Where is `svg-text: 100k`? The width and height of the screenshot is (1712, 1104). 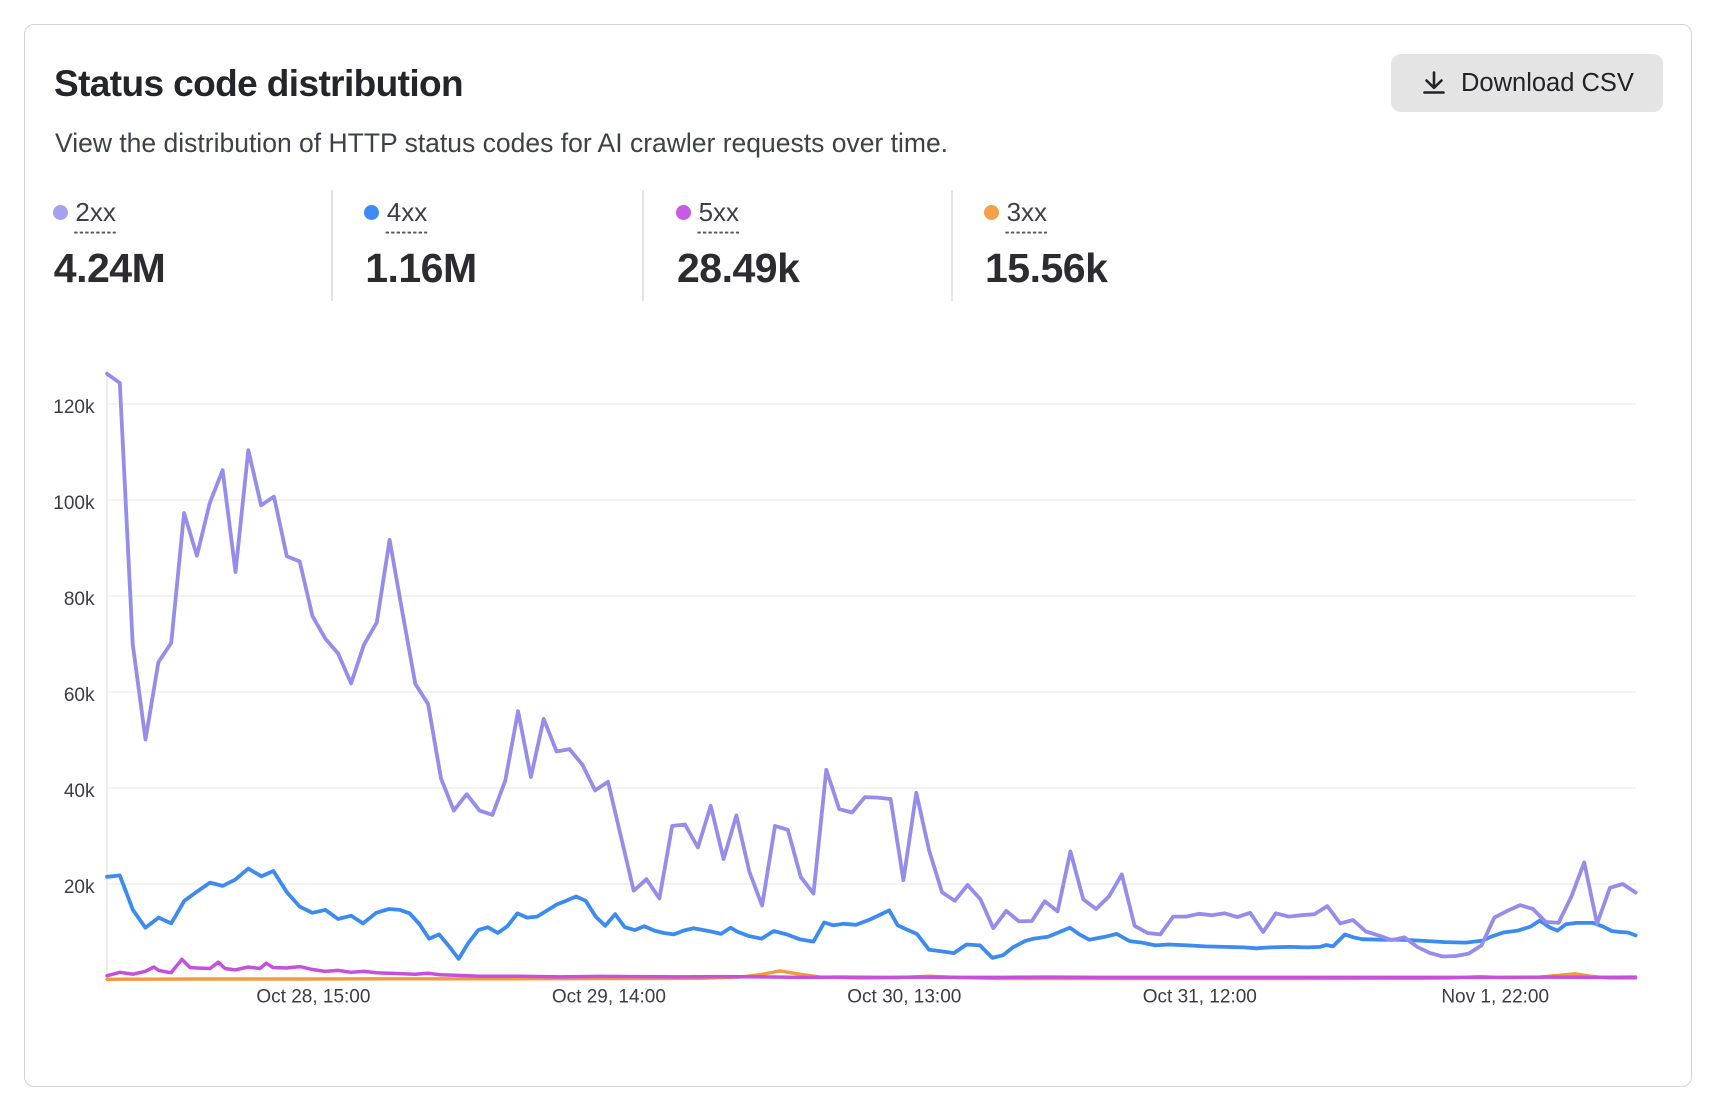 svg-text: 100k is located at coordinates (74, 503).